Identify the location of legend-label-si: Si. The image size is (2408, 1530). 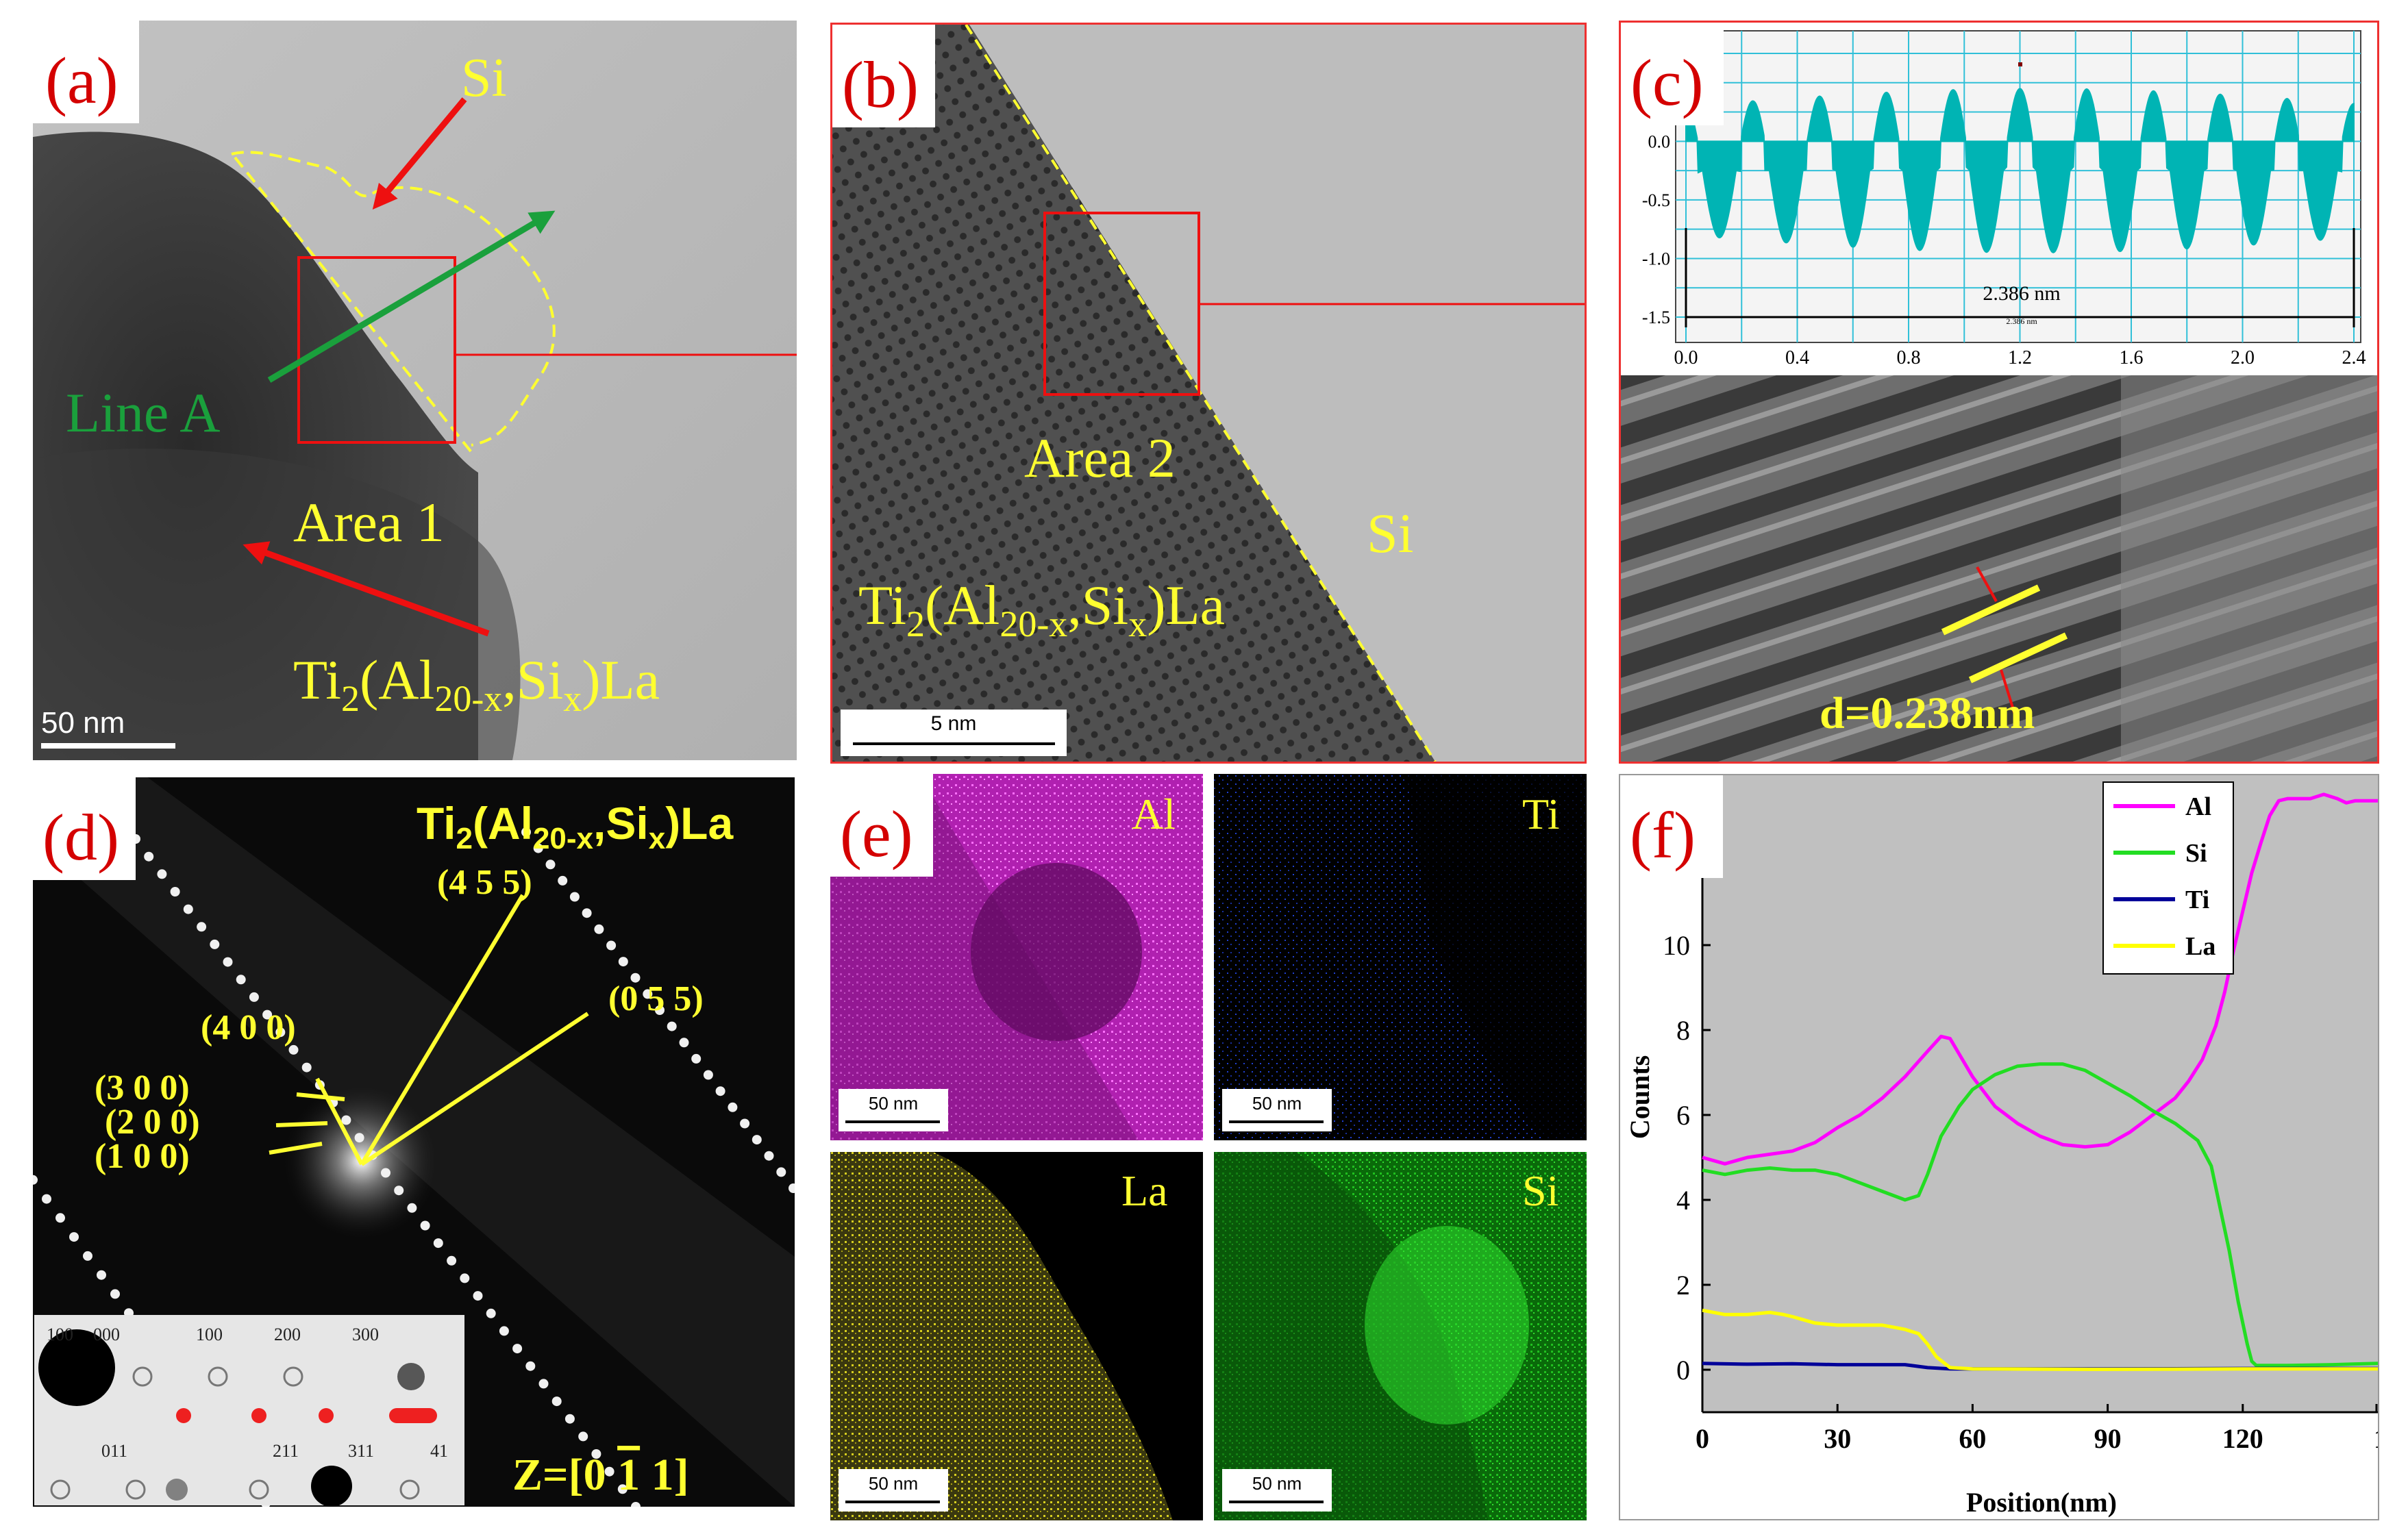
(2196, 853).